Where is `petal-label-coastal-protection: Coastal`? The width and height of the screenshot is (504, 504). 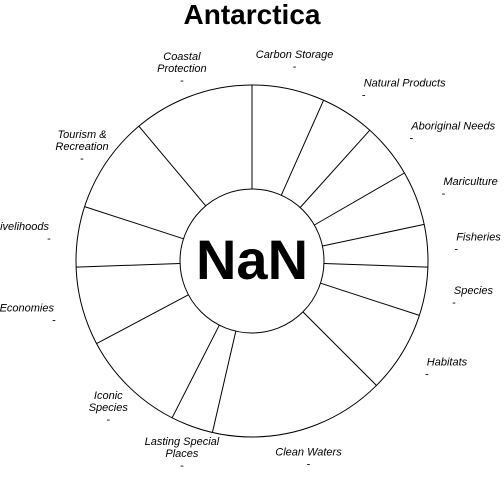
petal-label-coastal-protection: Coastal is located at coordinates (182, 57).